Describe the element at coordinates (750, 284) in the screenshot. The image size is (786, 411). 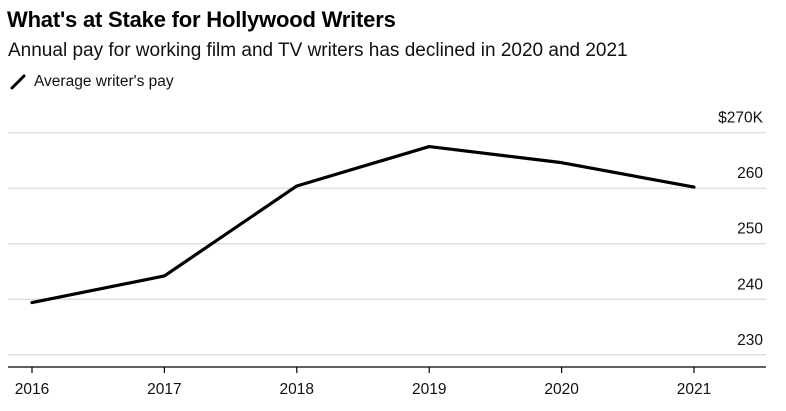
I see `y-tick-label: 240` at that location.